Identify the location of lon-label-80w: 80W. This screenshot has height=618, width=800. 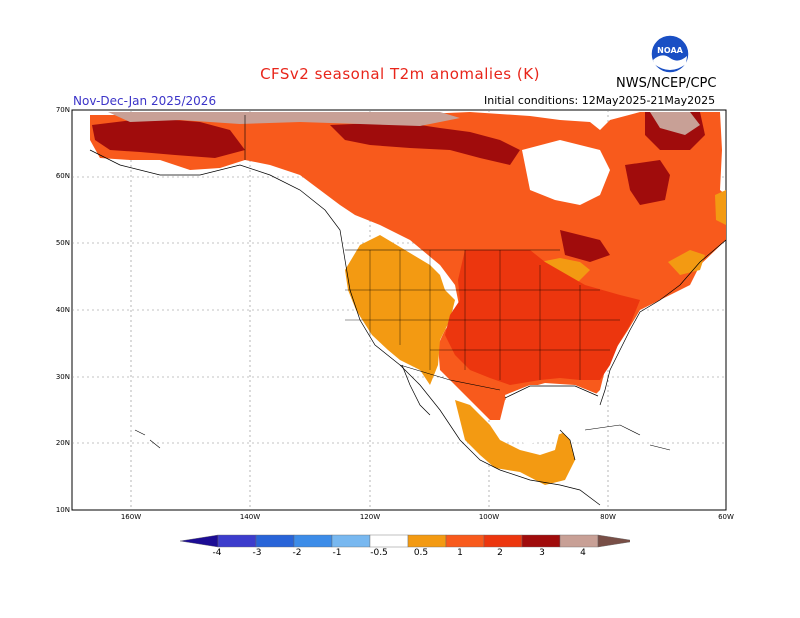
(608, 517).